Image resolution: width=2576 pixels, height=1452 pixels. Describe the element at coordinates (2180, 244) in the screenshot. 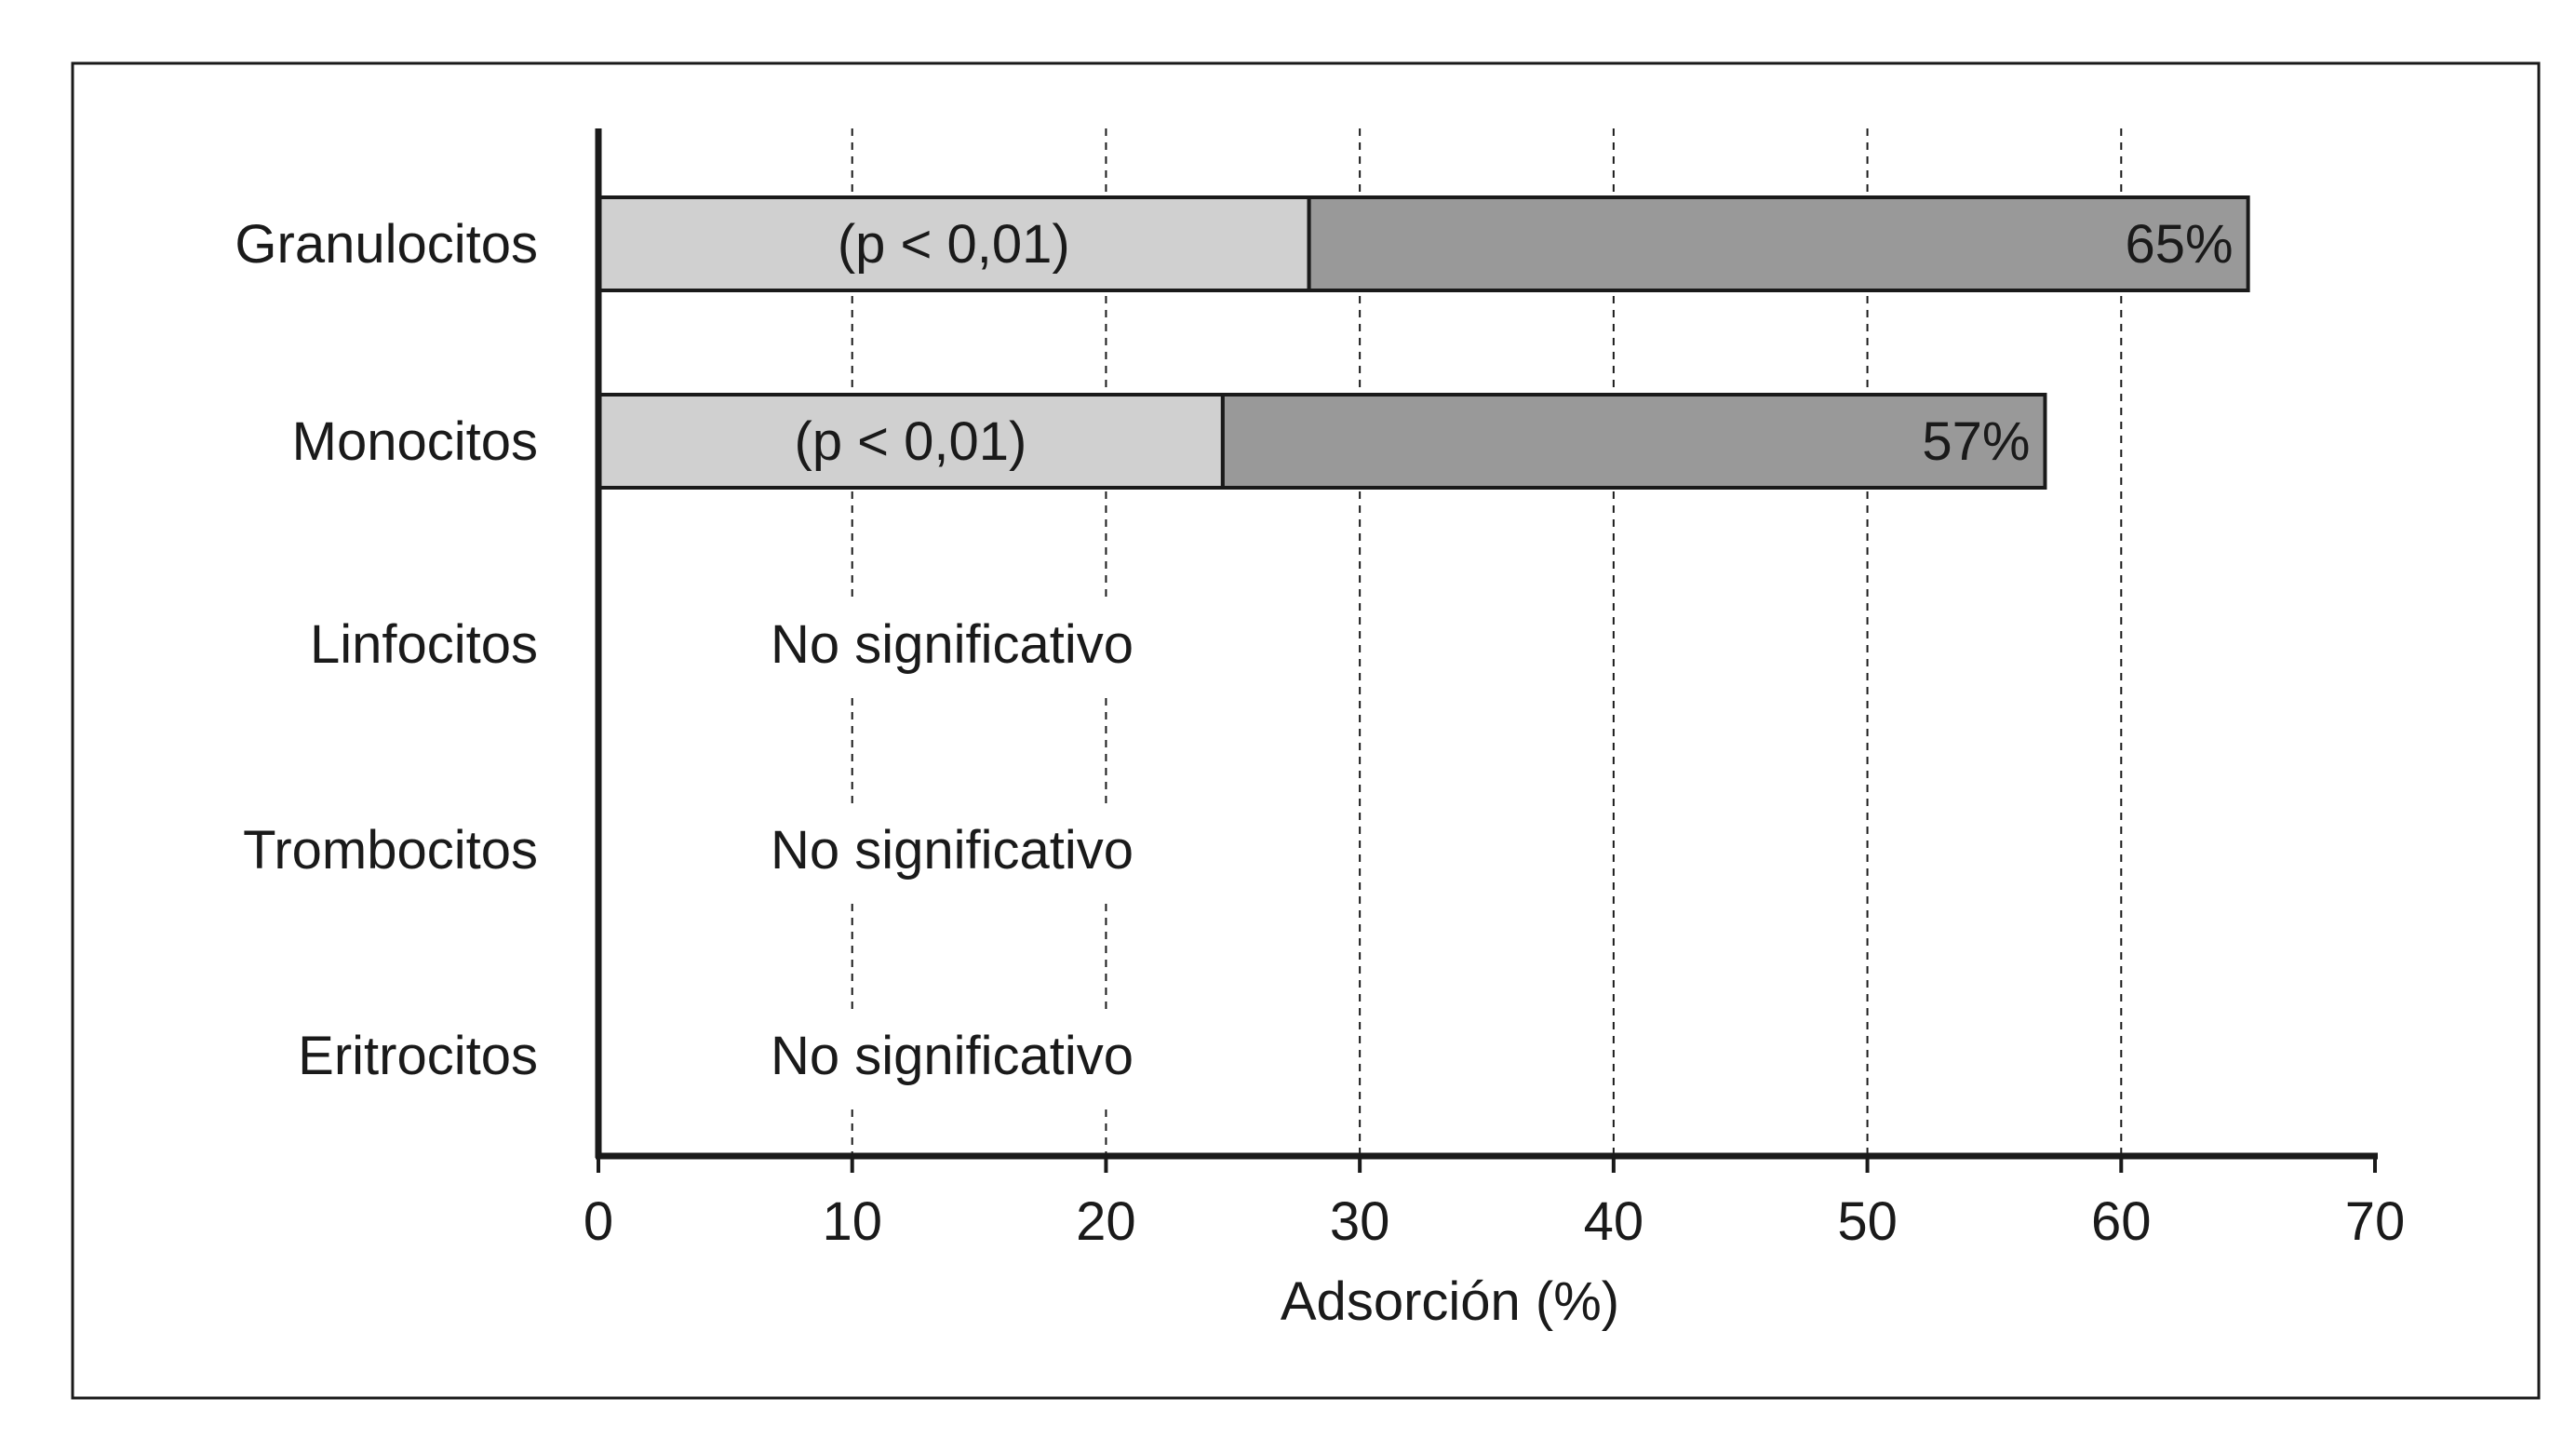

I see `bar-total-label: 65%` at that location.